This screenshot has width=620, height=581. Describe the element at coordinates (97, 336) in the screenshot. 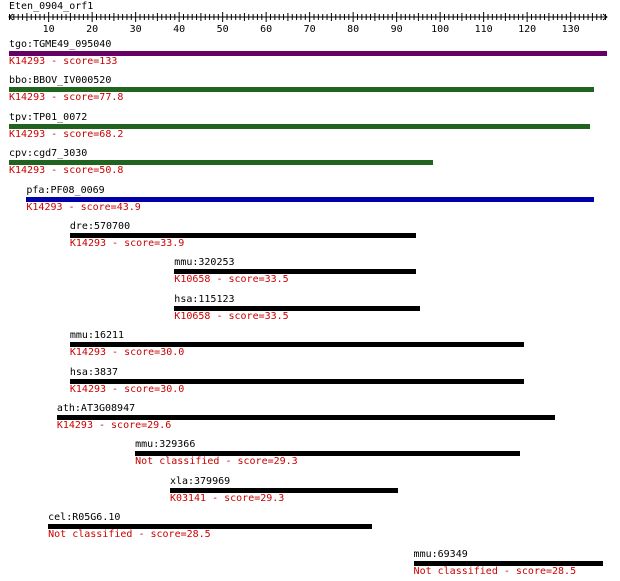

I see `hit-label: mmu:16211` at that location.